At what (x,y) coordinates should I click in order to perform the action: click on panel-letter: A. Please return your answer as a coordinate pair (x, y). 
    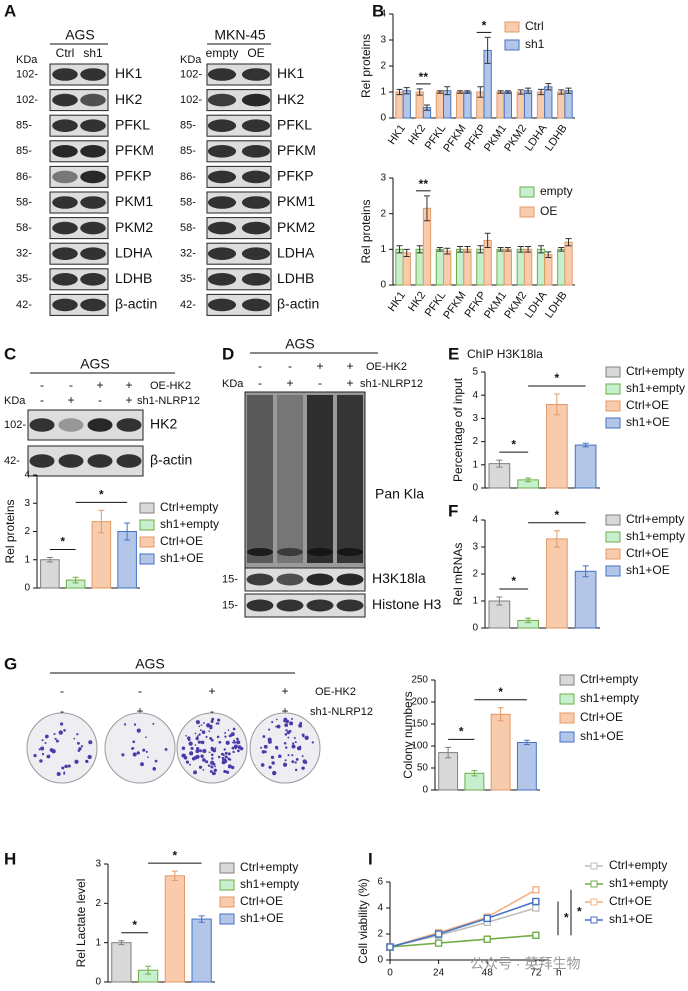
    Looking at the image, I should click on (10, 10).